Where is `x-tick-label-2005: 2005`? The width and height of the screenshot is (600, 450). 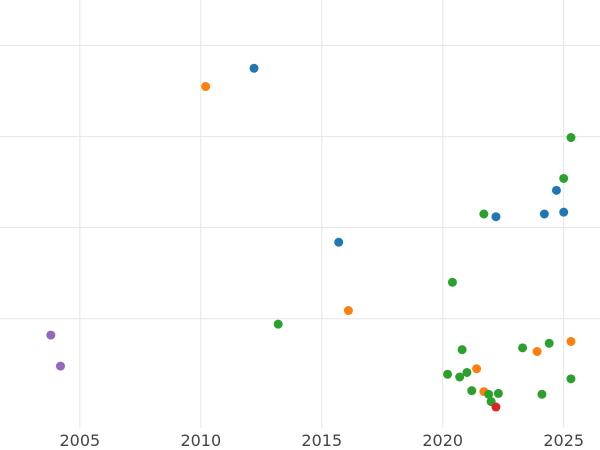
x-tick-label-2005: 2005 is located at coordinates (79, 440).